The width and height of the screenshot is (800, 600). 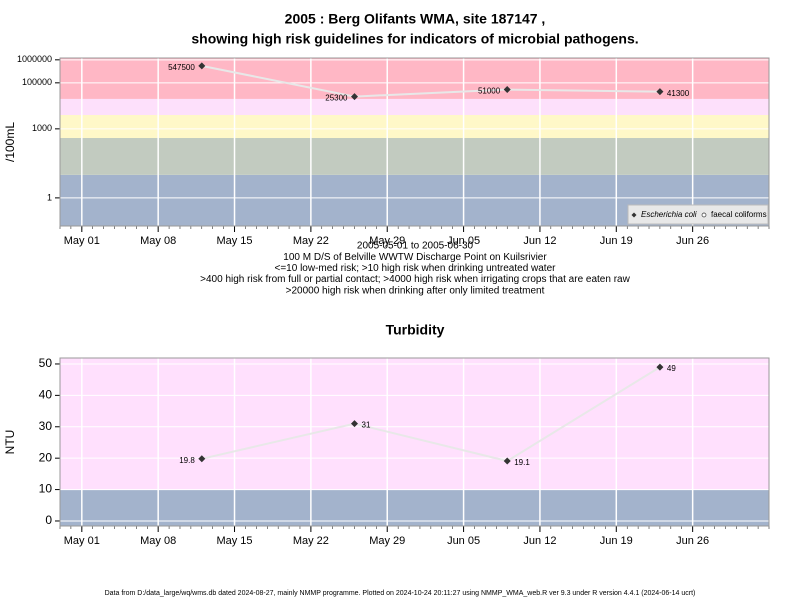 I want to click on y-tick-label: 1000, so click(x=42, y=128).